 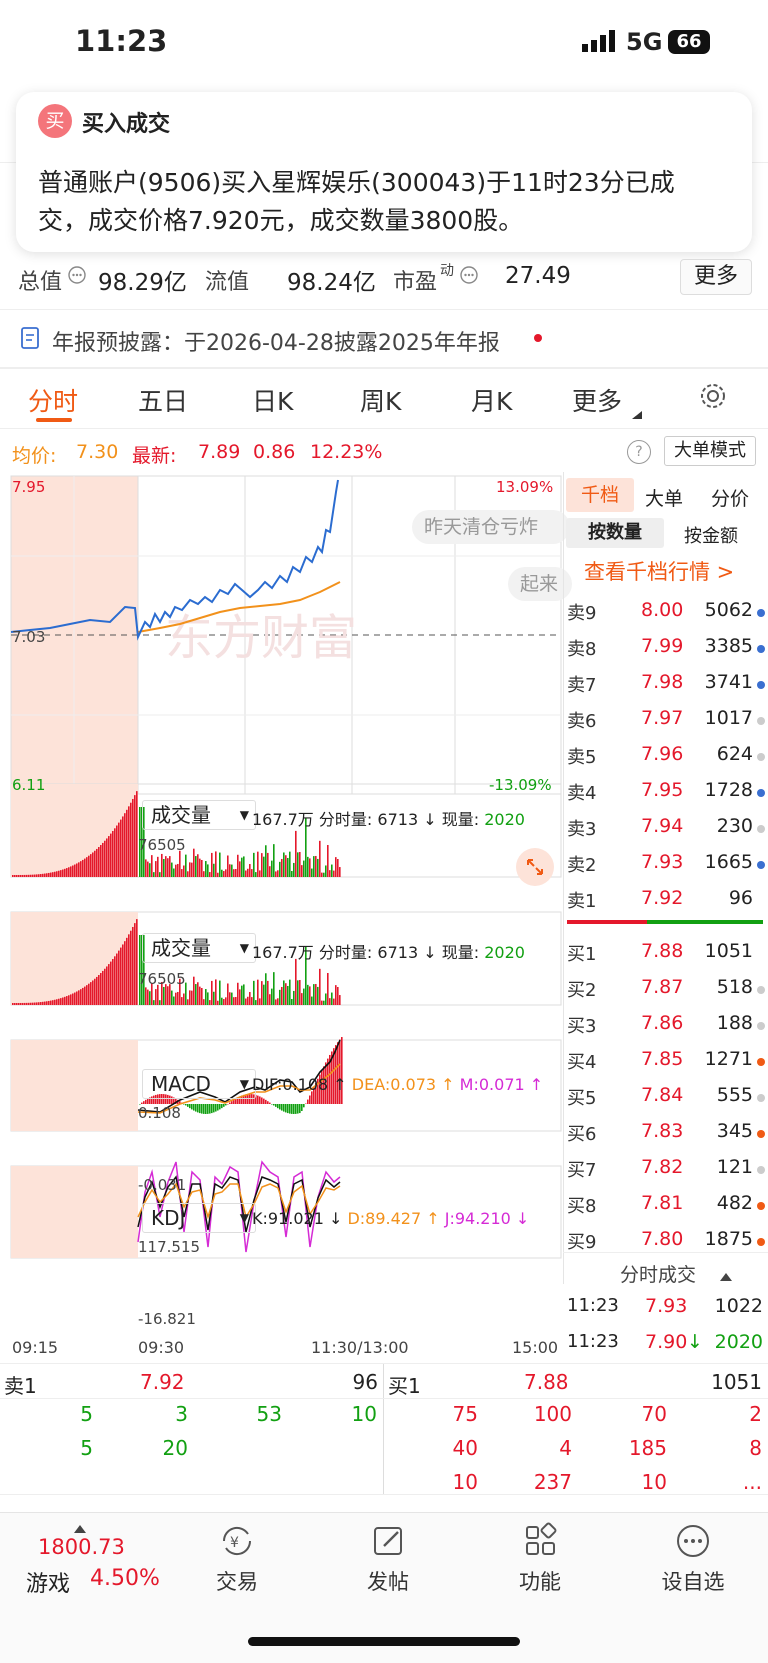 I want to click on subtab-by-amount: 按金额, so click(x=711, y=536).